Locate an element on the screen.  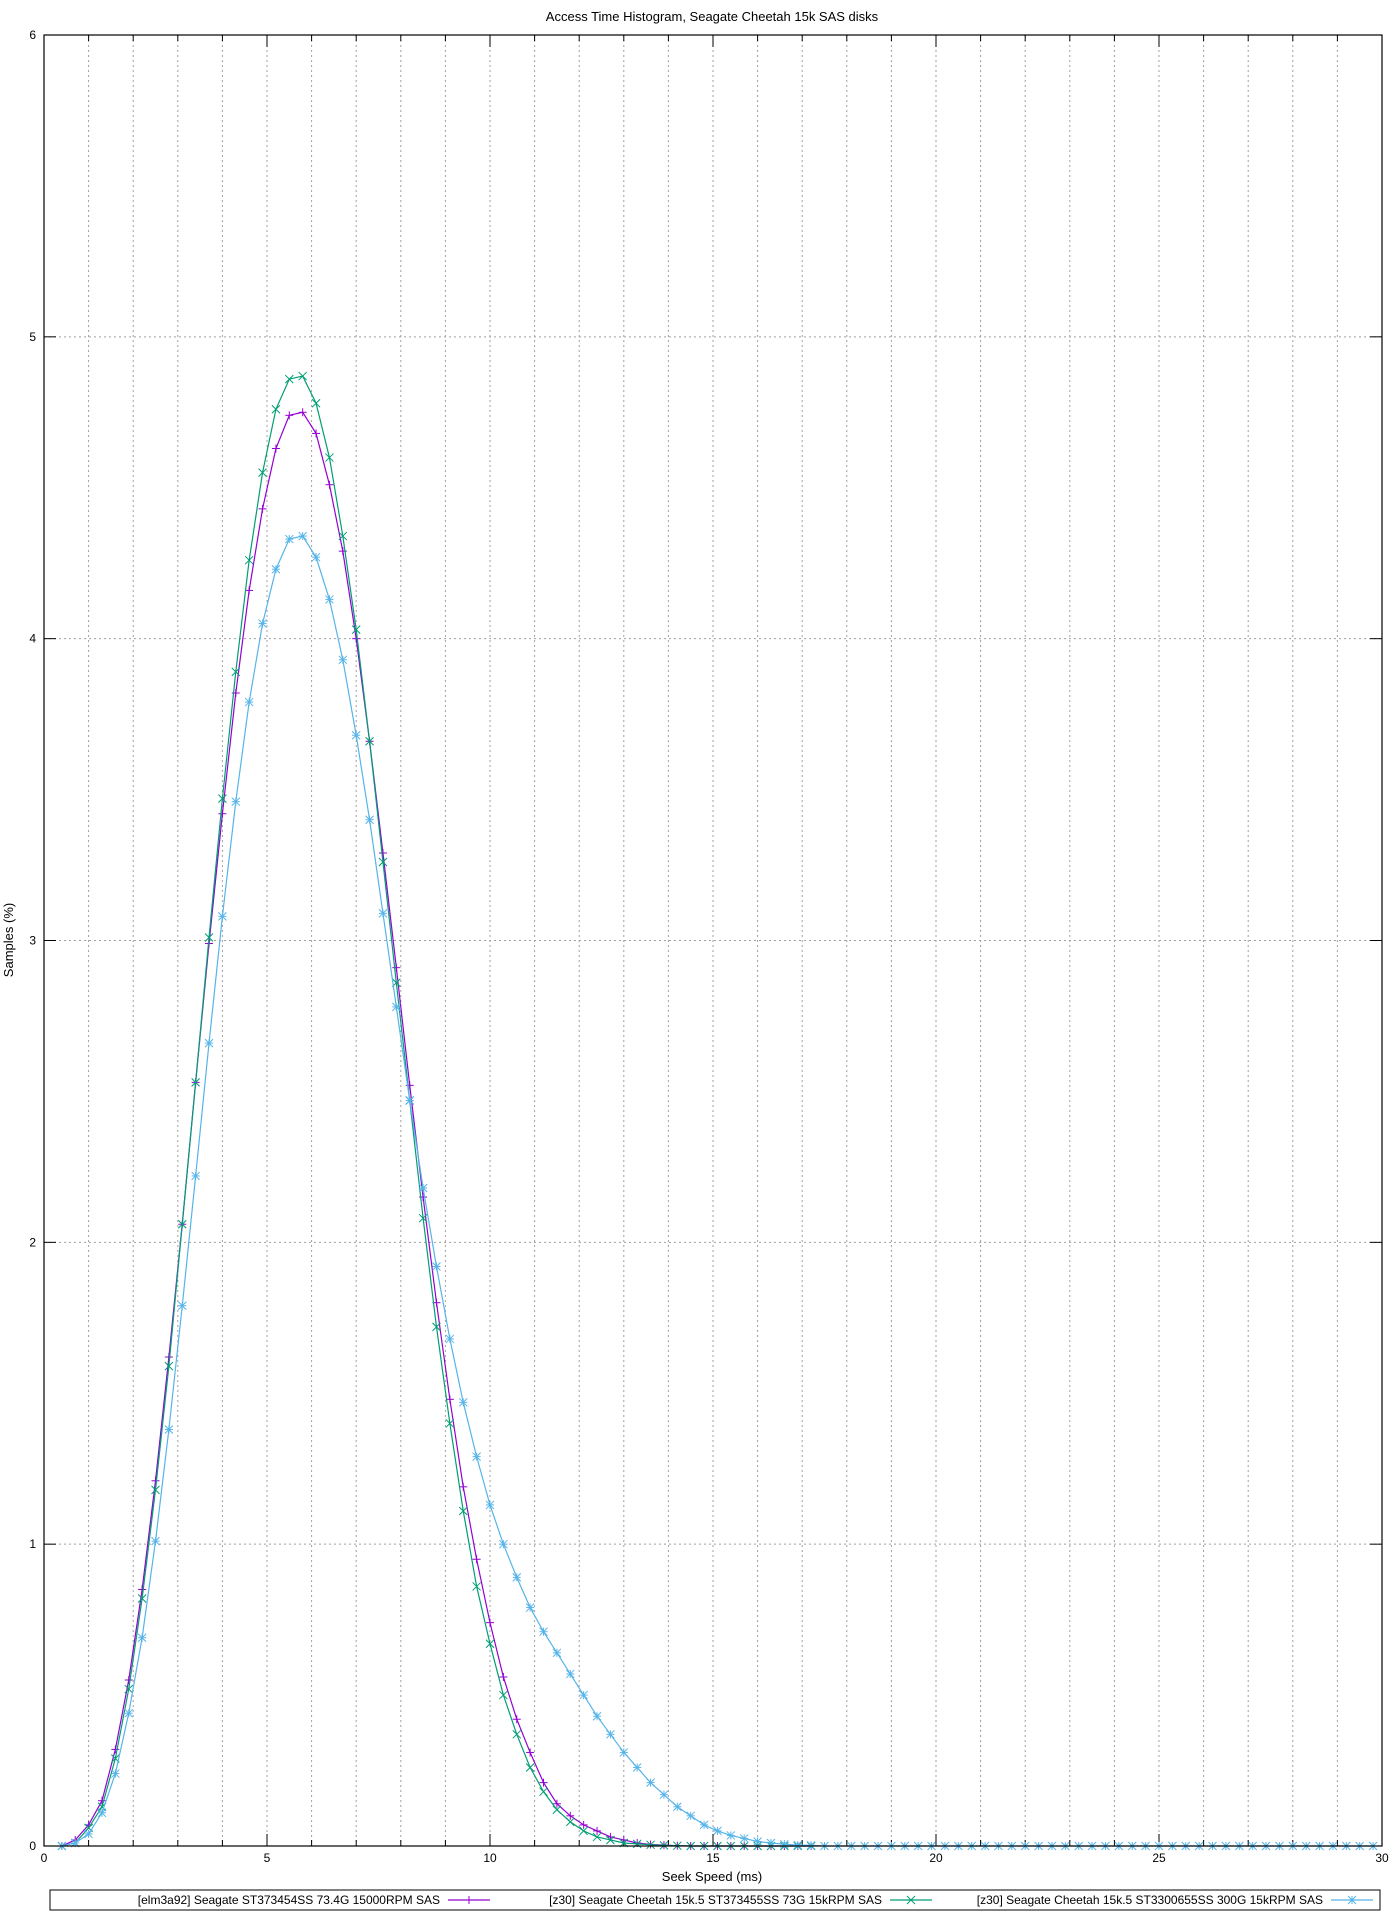
x-tick-label: 5 is located at coordinates (267, 1858).